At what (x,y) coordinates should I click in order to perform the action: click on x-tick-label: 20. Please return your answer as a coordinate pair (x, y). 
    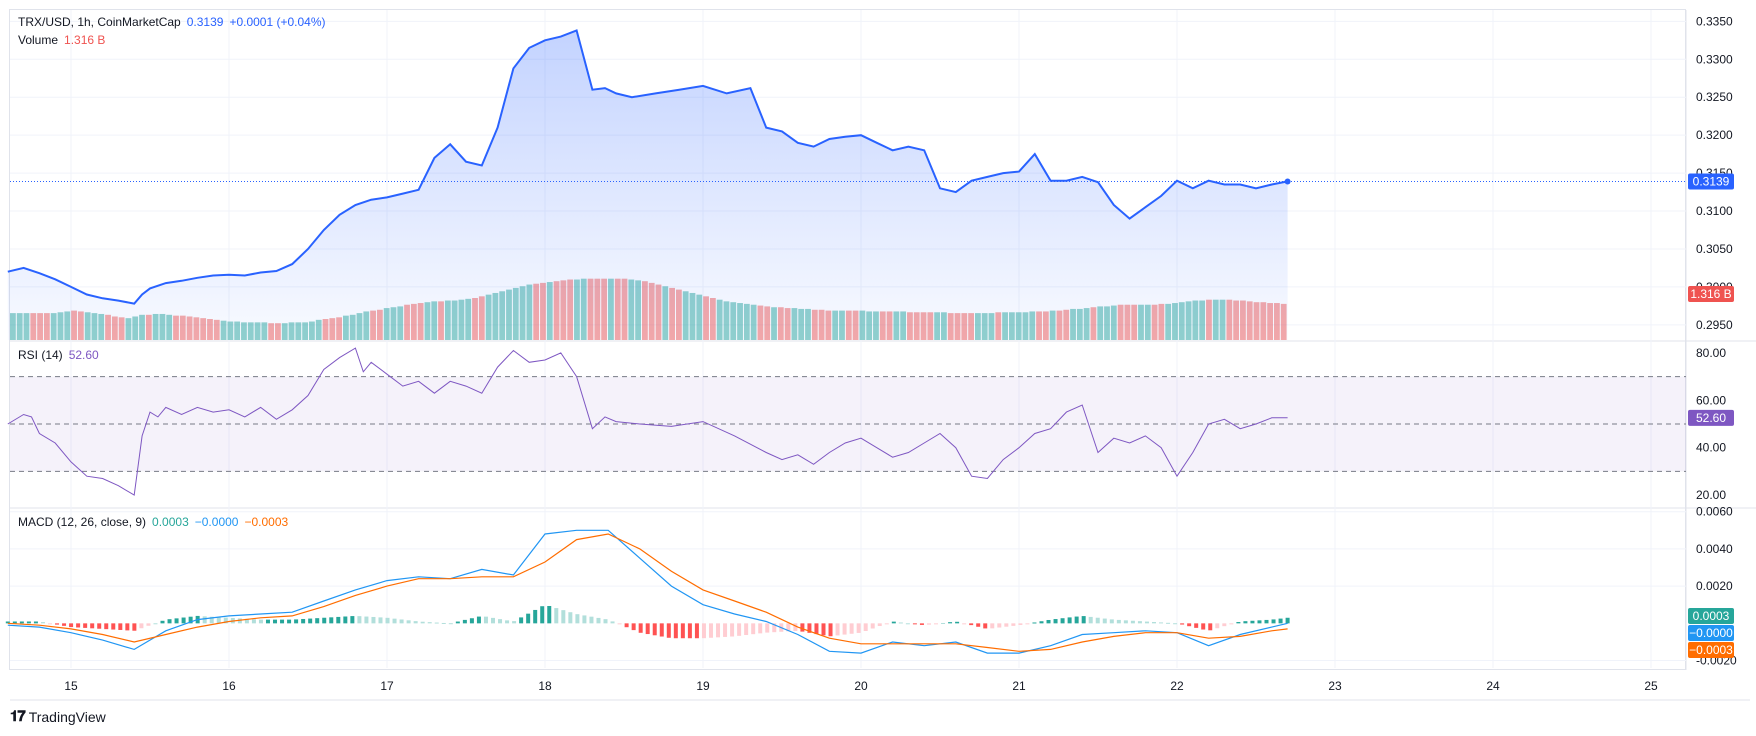
    Looking at the image, I should click on (861, 686).